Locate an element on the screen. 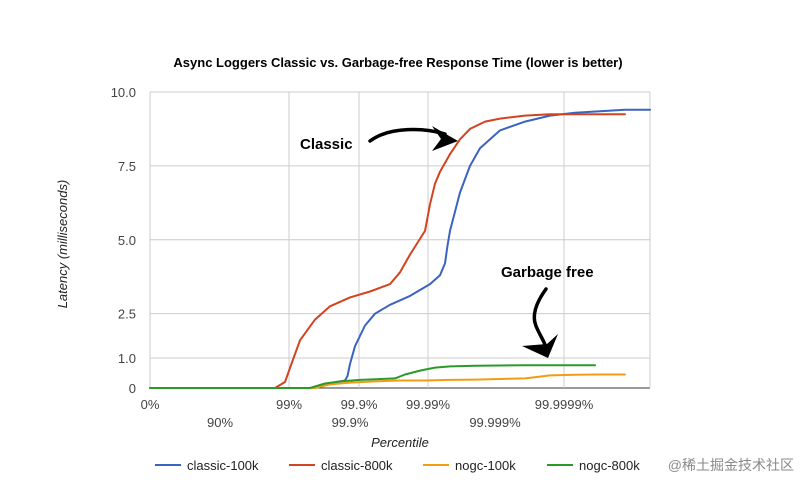 This screenshot has width=800, height=480. y-axis-title: Latency (milliseconds) is located at coordinates (62, 244).